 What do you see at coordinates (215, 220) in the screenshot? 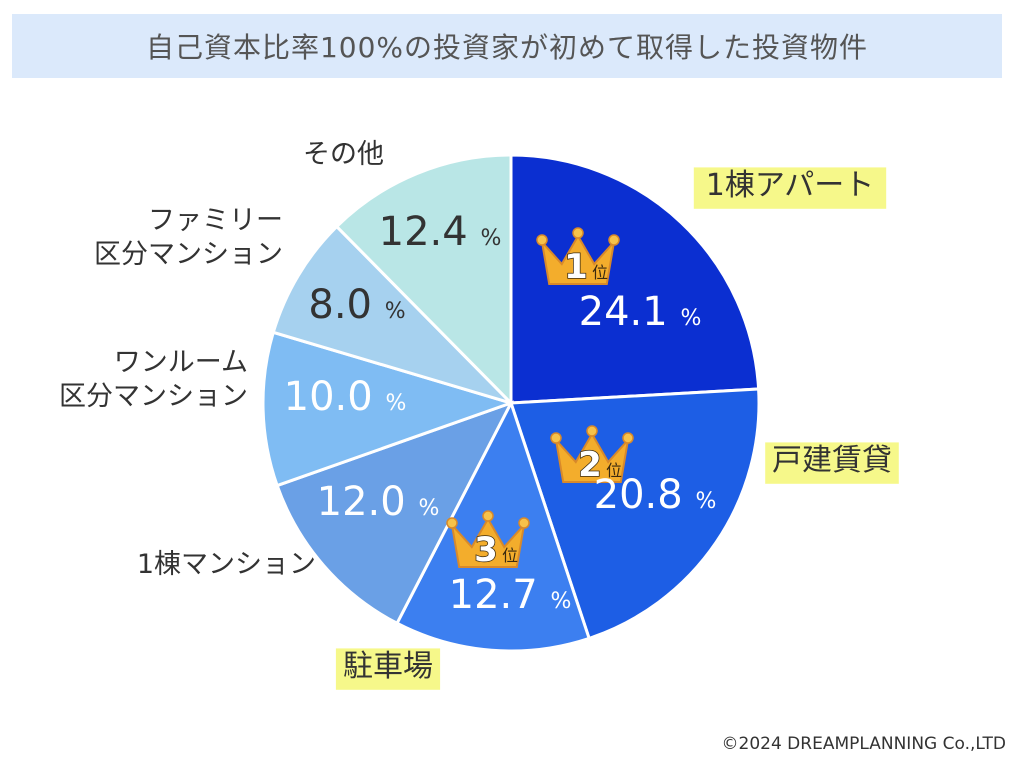
I see `category-label-5: ファミリー` at bounding box center [215, 220].